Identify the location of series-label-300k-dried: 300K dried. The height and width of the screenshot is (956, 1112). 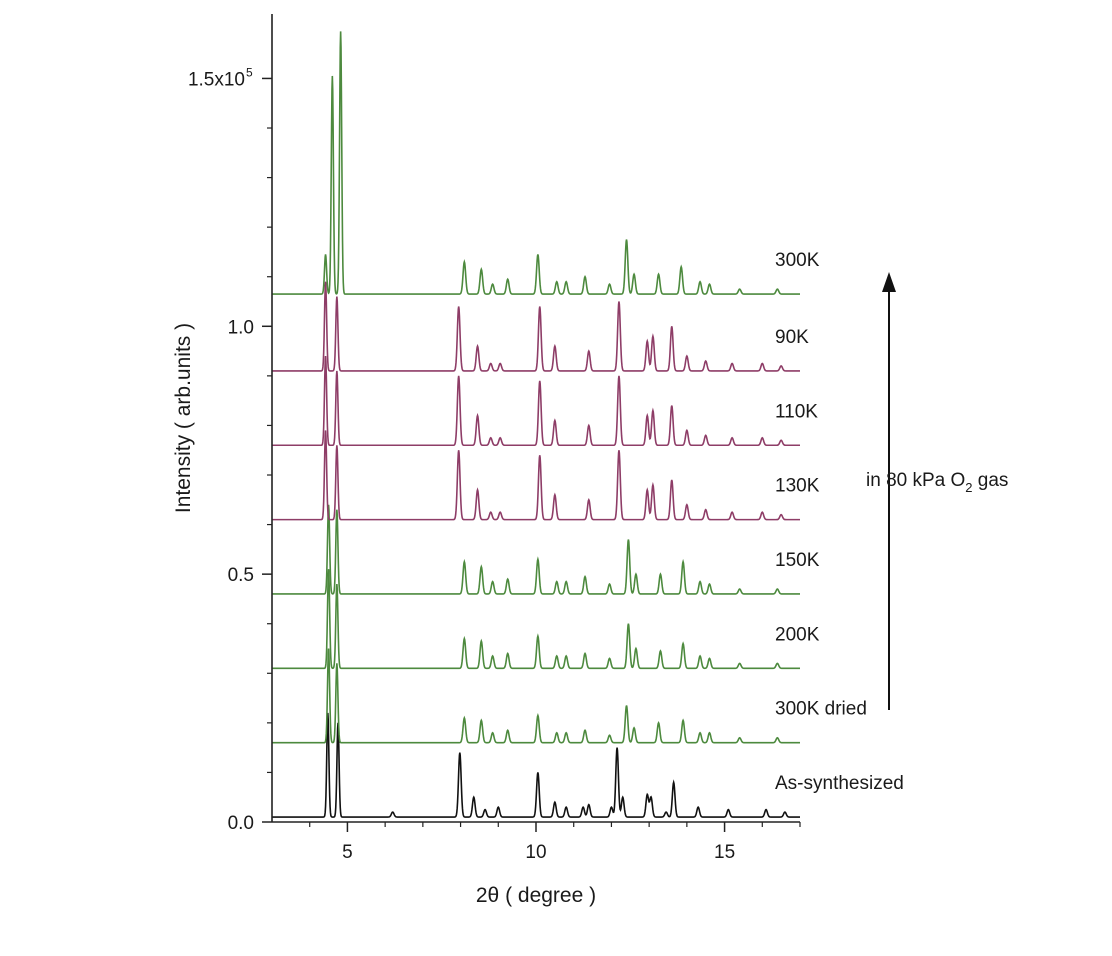
(821, 709).